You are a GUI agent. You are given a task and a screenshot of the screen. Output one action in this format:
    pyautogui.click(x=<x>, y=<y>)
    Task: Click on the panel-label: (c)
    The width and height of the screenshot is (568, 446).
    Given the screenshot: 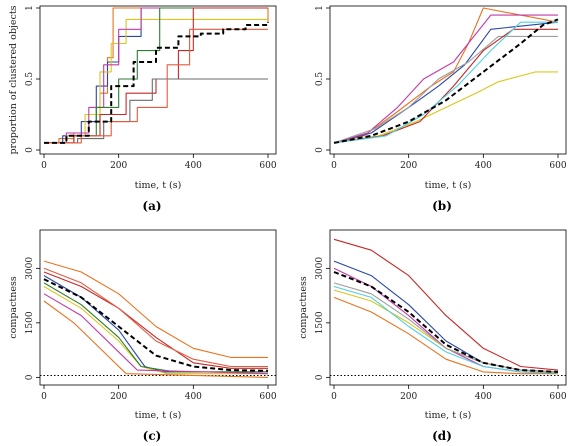 What is the action you would take?
    pyautogui.click(x=152, y=436)
    